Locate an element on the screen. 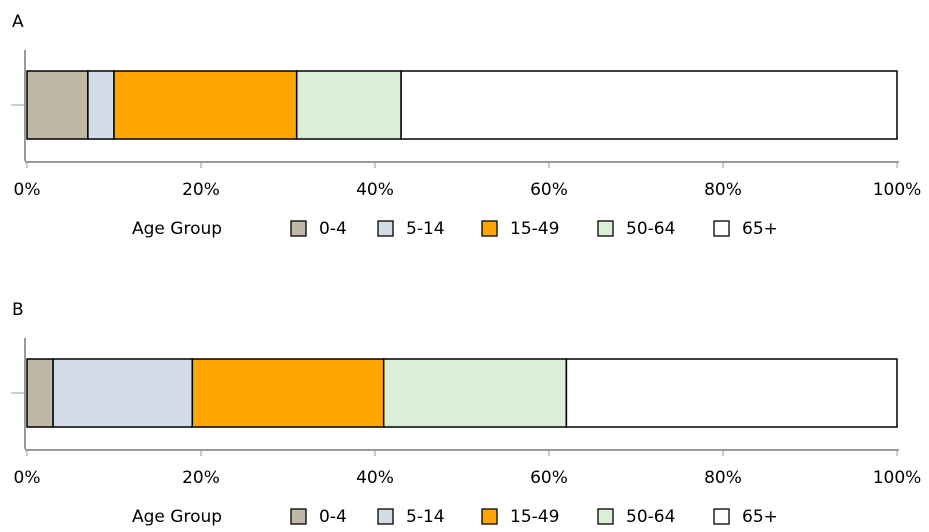 This screenshot has width=929, height=532. panel-label: A is located at coordinates (18, 22).